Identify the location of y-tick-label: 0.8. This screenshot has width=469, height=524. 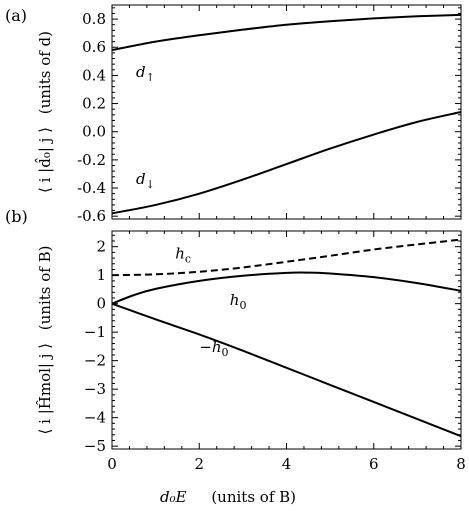
(94, 19).